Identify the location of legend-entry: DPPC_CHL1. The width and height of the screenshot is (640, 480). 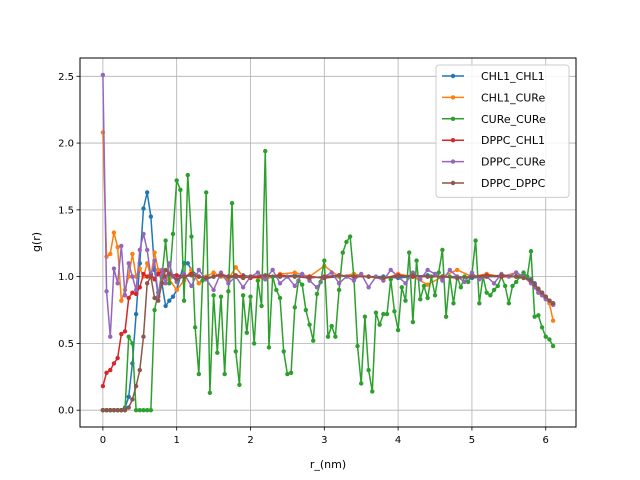
(493, 140).